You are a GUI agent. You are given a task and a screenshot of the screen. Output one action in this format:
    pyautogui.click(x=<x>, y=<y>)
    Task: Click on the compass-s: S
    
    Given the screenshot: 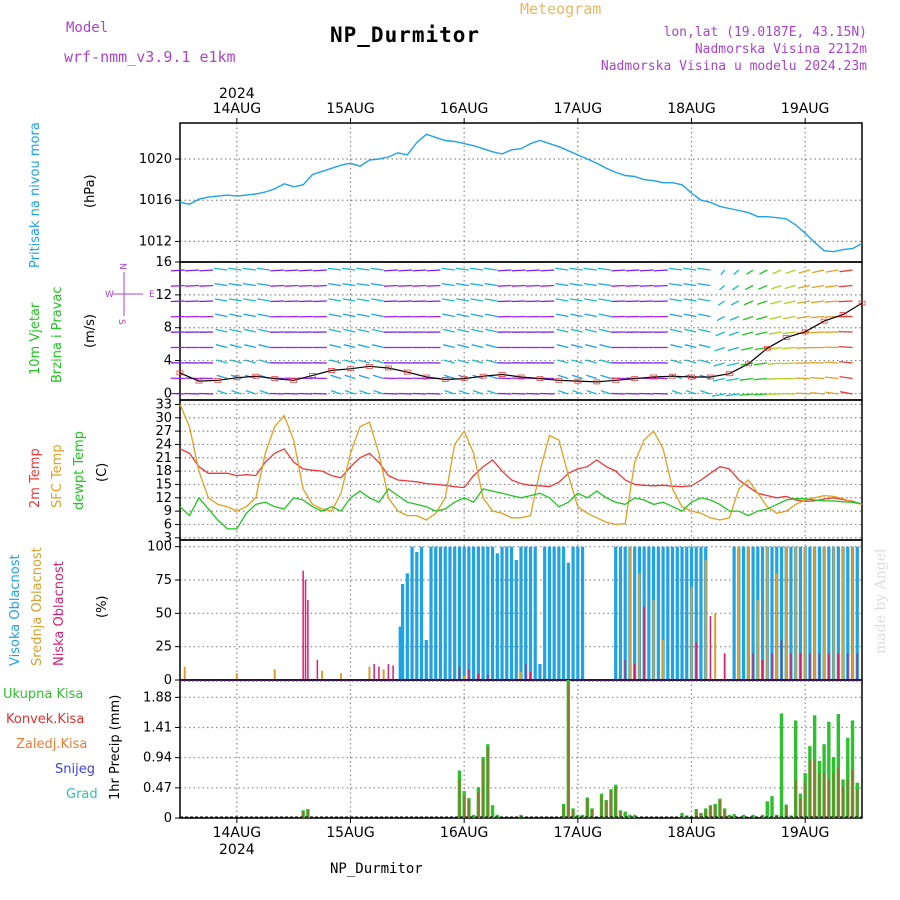 What is the action you would take?
    pyautogui.click(x=121, y=322)
    